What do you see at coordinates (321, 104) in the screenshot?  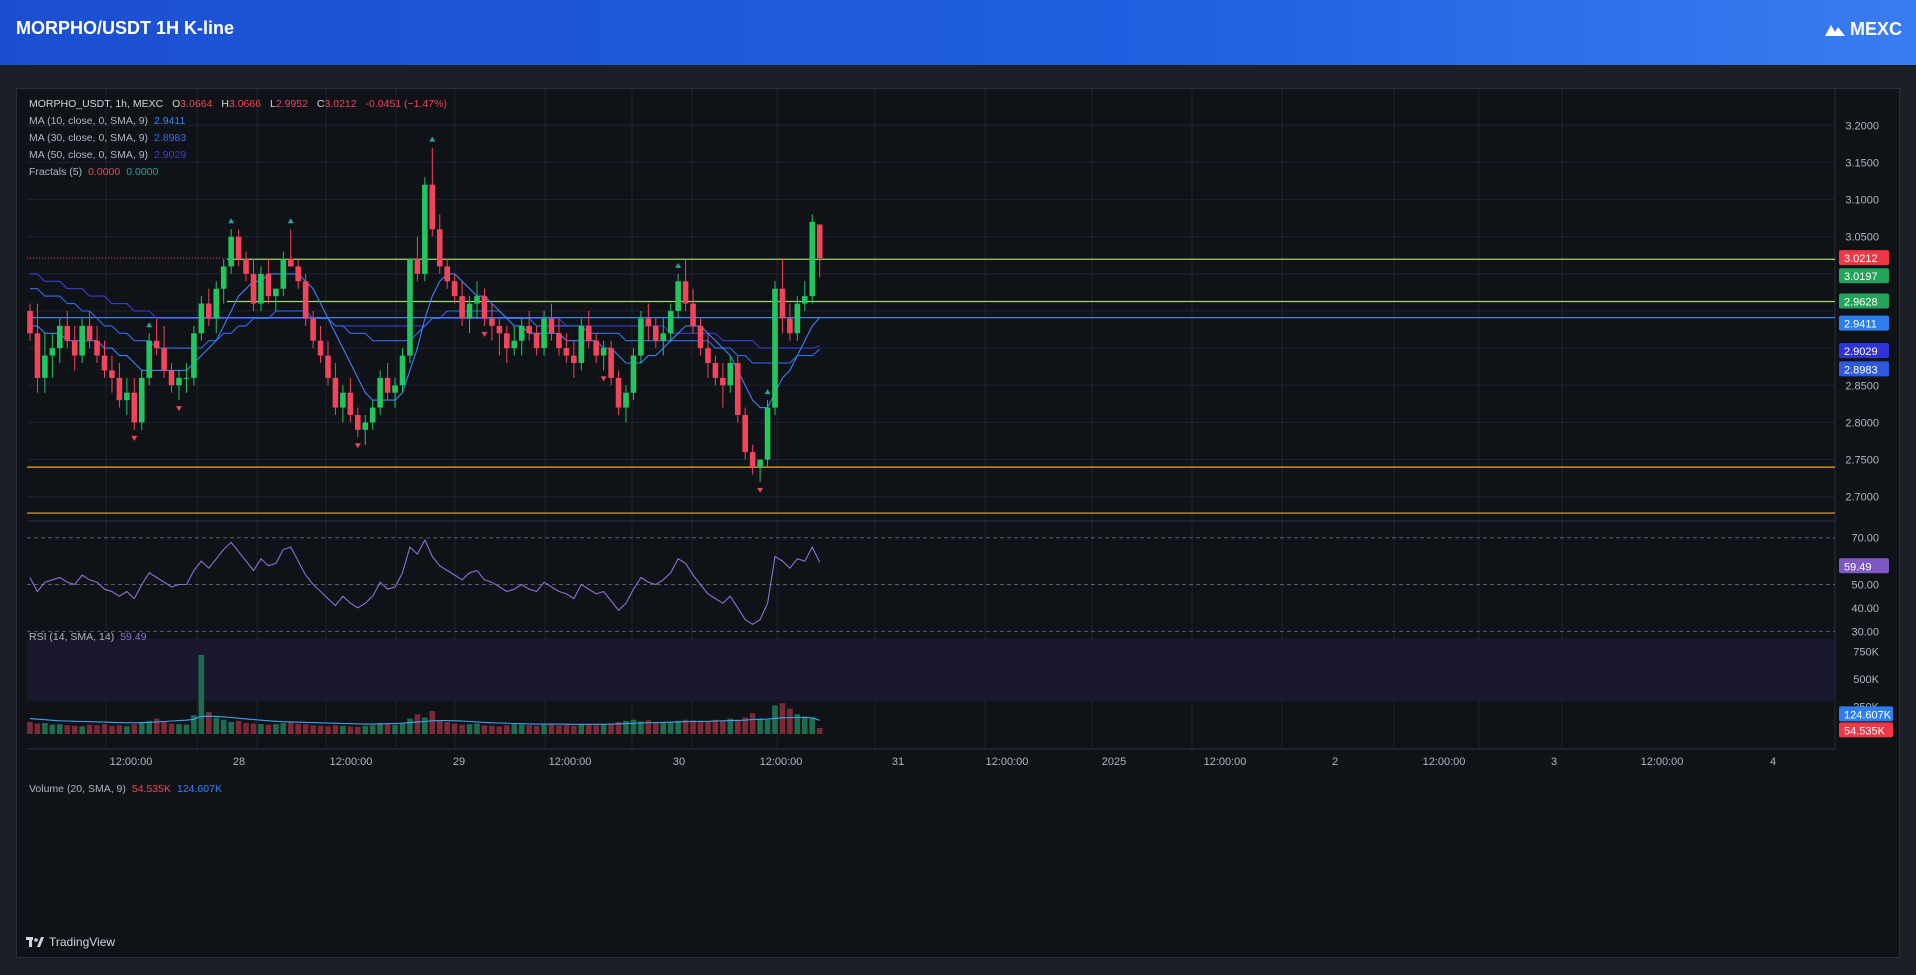 I see `legend-c-label: C` at bounding box center [321, 104].